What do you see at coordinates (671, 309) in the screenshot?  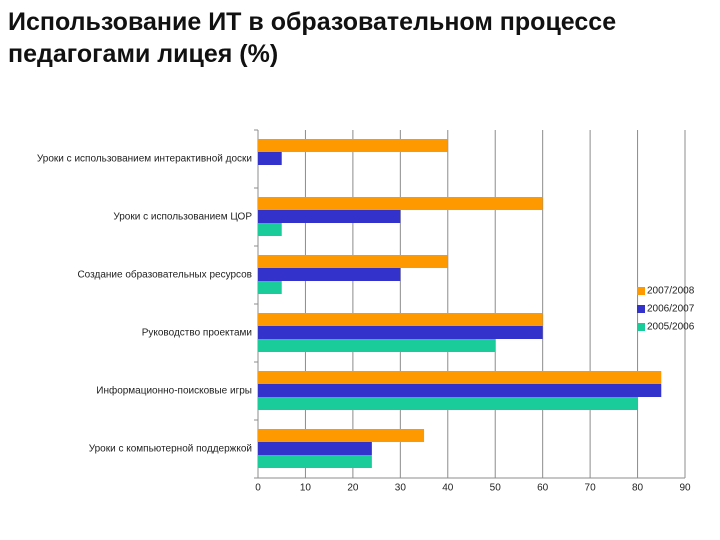 I see `legend-label: 2006/2007` at bounding box center [671, 309].